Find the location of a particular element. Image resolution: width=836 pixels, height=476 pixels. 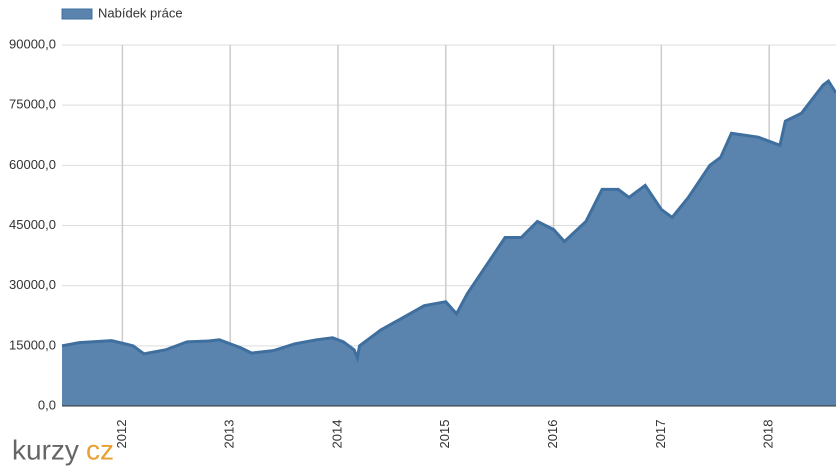

y-tick-label: 30000,0 is located at coordinates (32, 284).